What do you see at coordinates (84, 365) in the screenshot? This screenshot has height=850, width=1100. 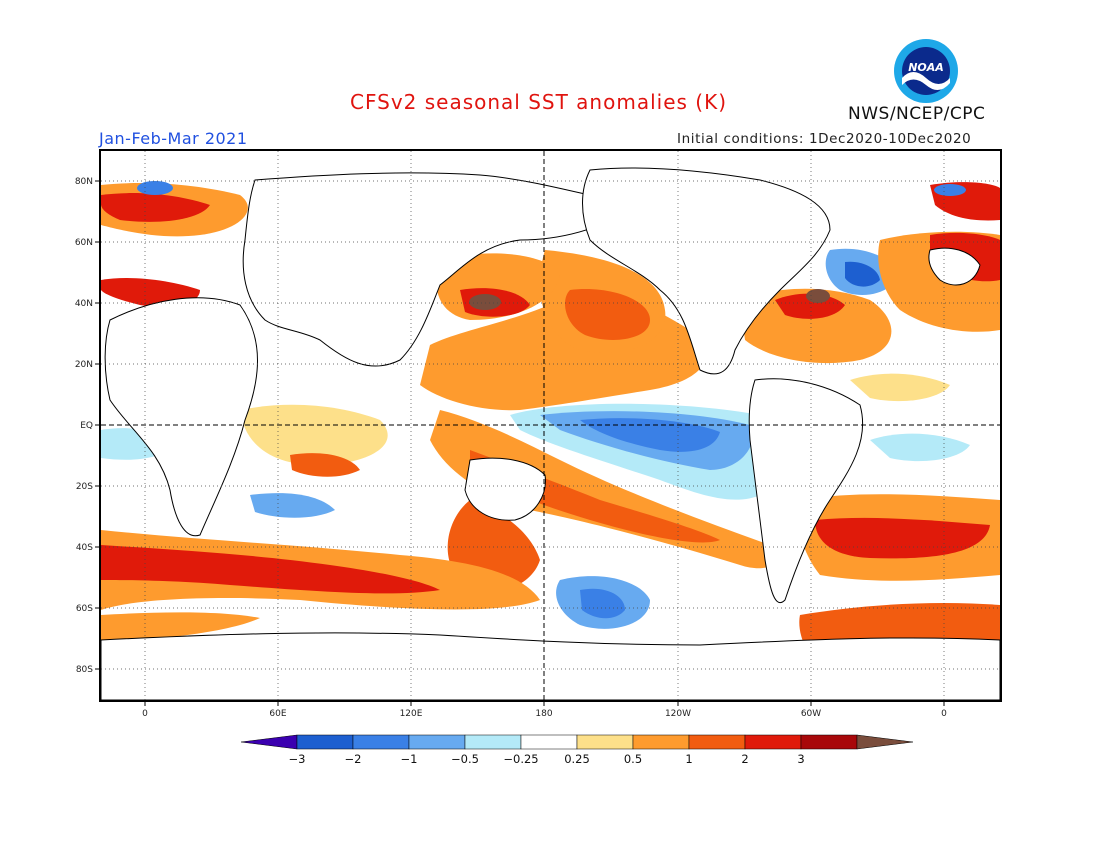 I see `lat-label-20n: 20N` at bounding box center [84, 365].